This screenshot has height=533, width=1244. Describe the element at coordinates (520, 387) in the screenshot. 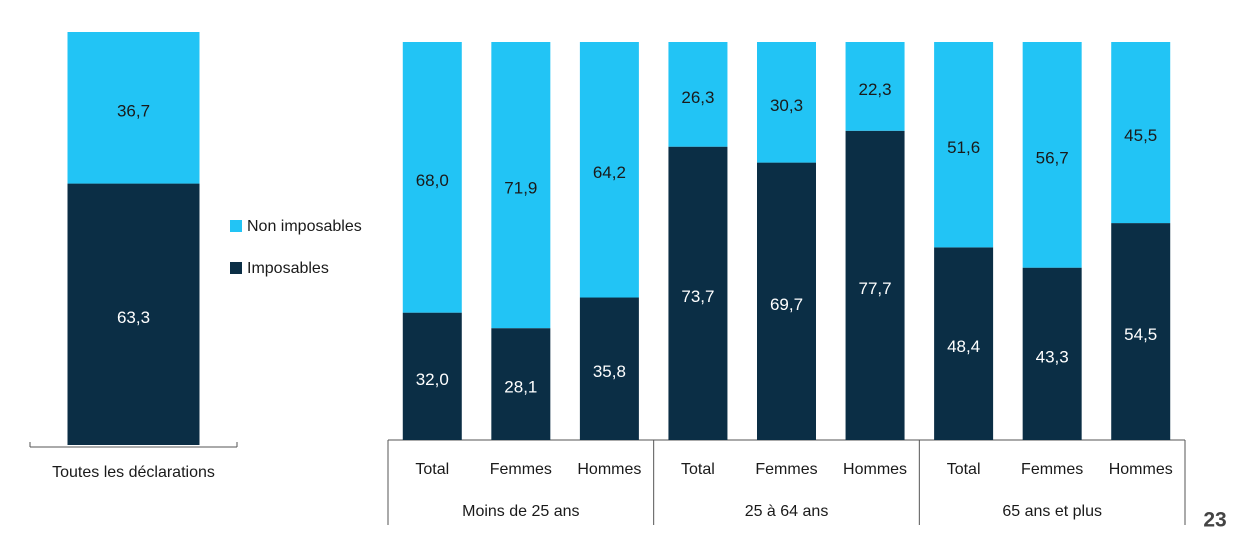

I see `value-label: 28,1` at that location.